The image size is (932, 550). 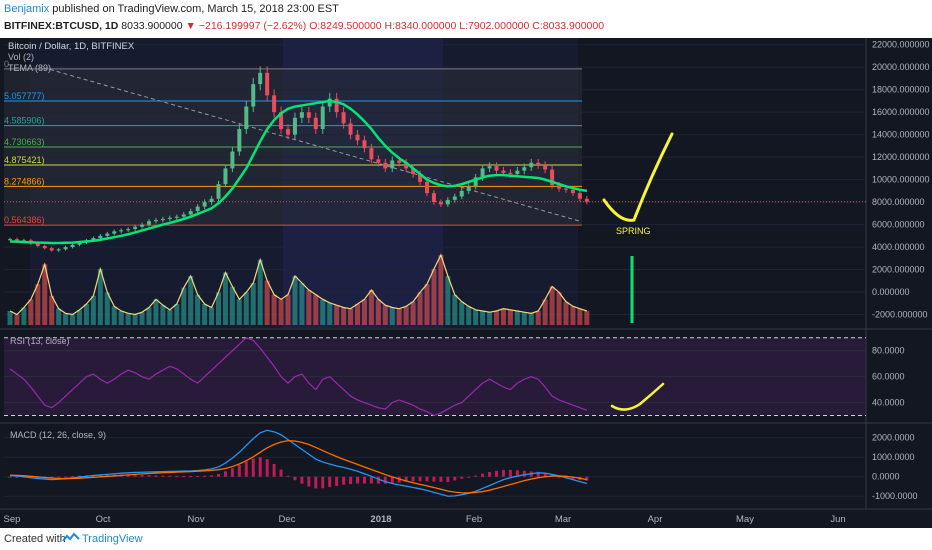 What do you see at coordinates (24, 220) in the screenshot?
I see `fib-level-label: 0.564386)` at bounding box center [24, 220].